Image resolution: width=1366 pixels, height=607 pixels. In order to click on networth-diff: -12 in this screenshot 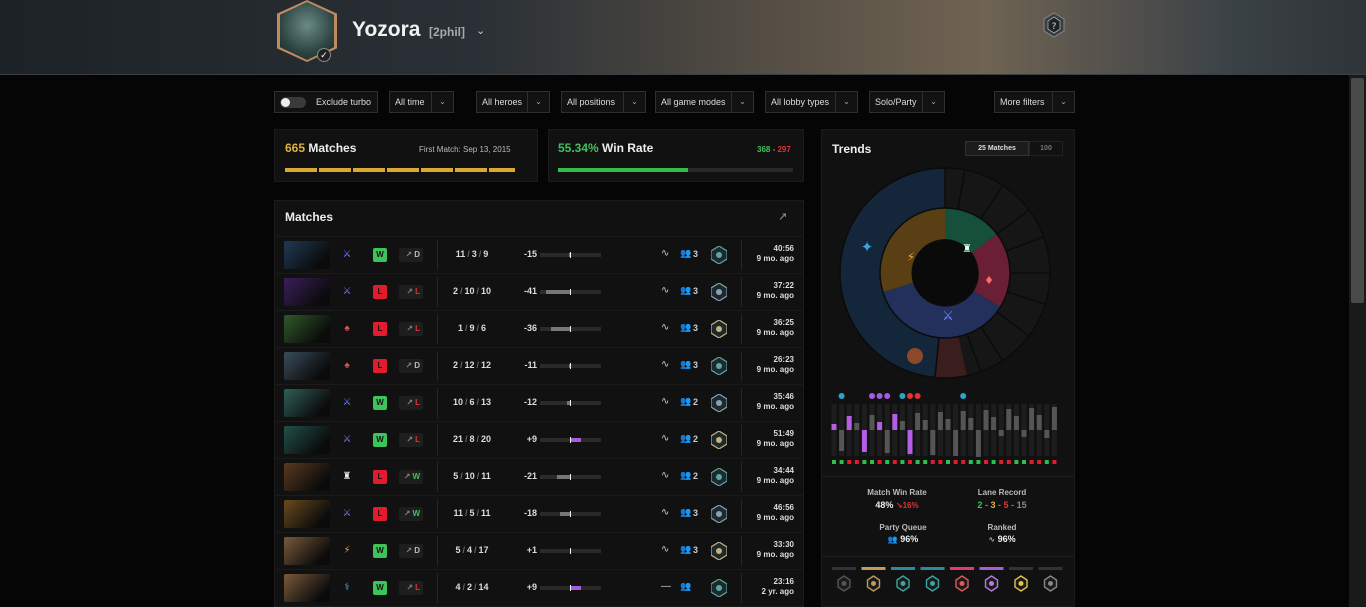, I will do `click(530, 402)`.